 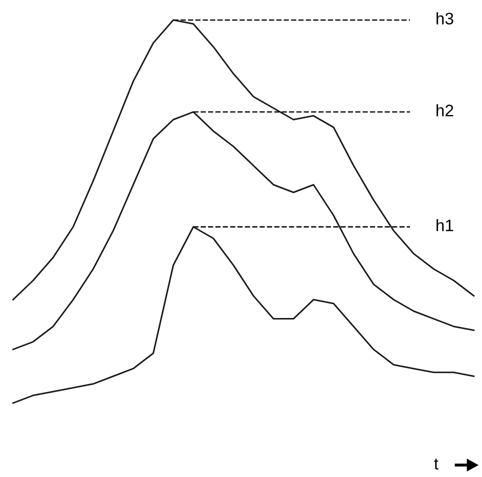 I want to click on ref-line-label: h1, so click(x=445, y=225).